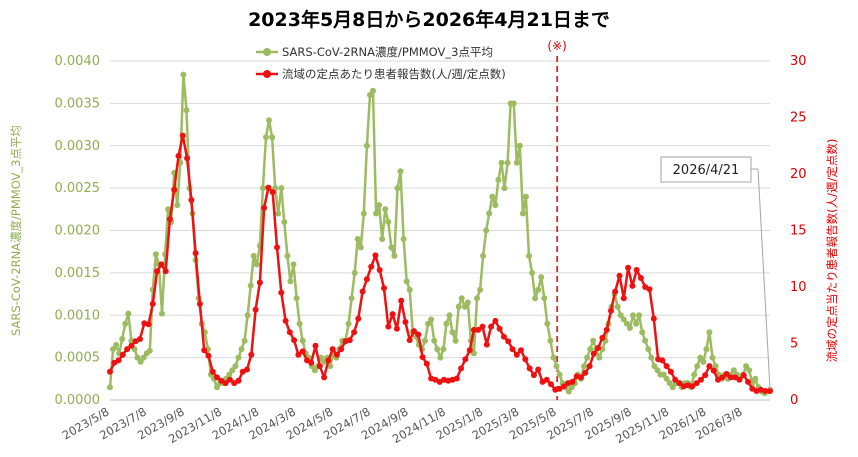  What do you see at coordinates (556, 46) in the screenshot?
I see `period-marker-label: (※)` at bounding box center [556, 46].